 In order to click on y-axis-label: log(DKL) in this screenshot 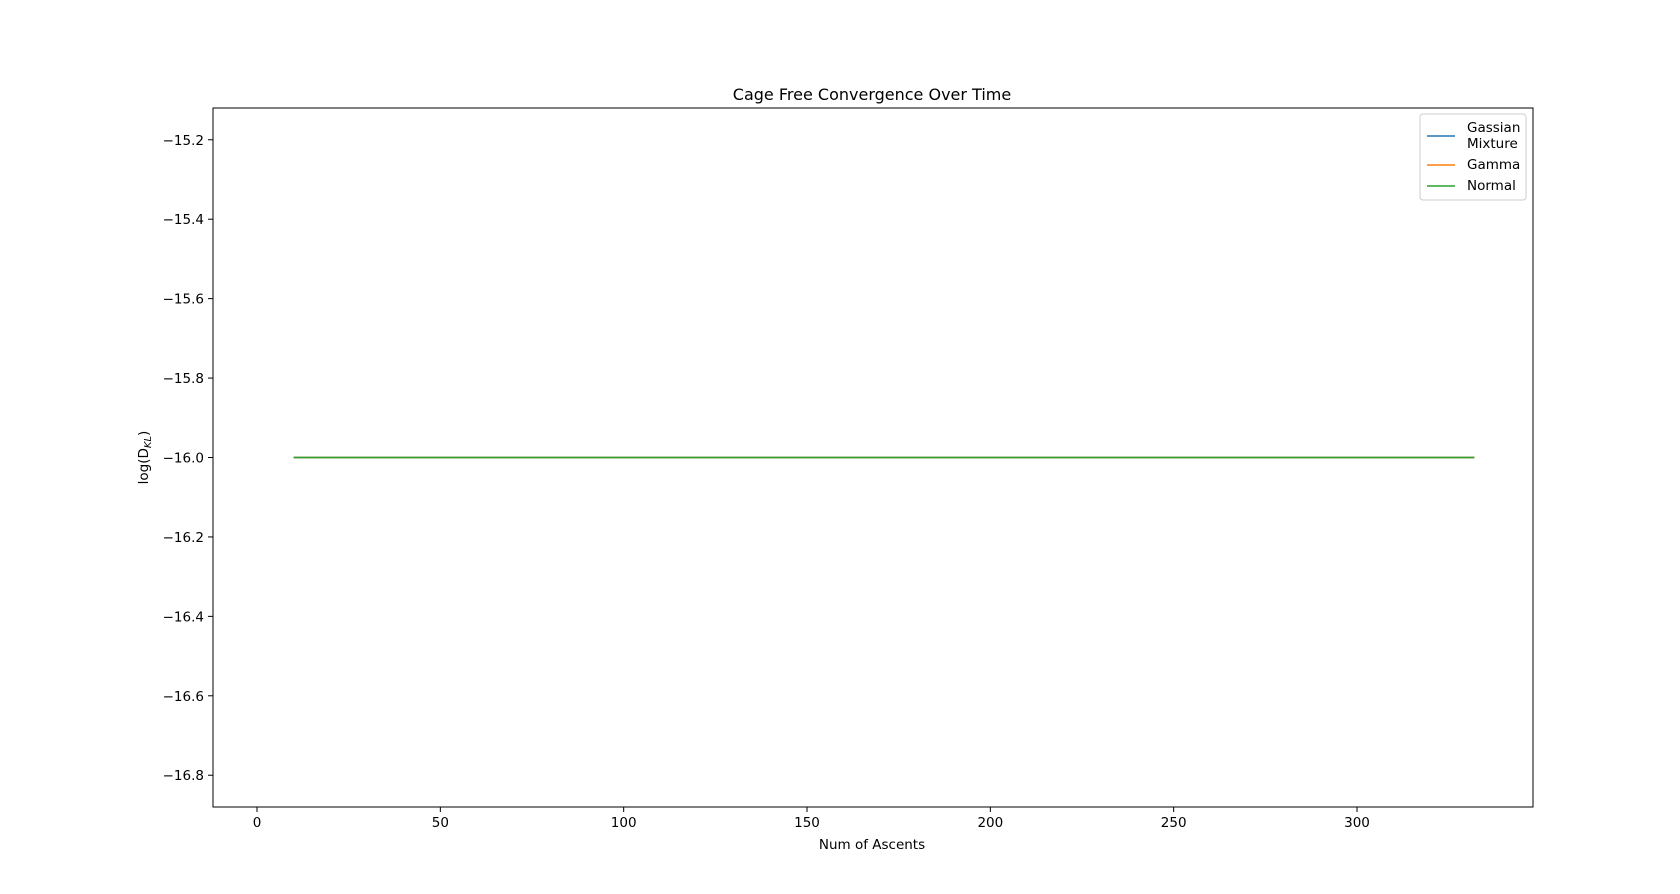, I will do `click(145, 458)`.